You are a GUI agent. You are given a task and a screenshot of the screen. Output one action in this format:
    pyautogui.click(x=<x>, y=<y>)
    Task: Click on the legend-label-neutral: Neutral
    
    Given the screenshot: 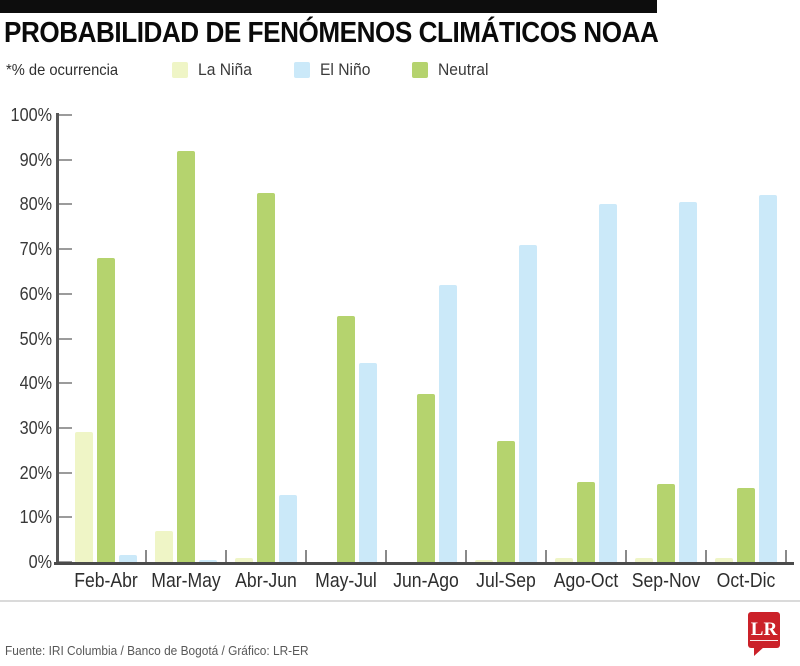 What is the action you would take?
    pyautogui.click(x=463, y=69)
    